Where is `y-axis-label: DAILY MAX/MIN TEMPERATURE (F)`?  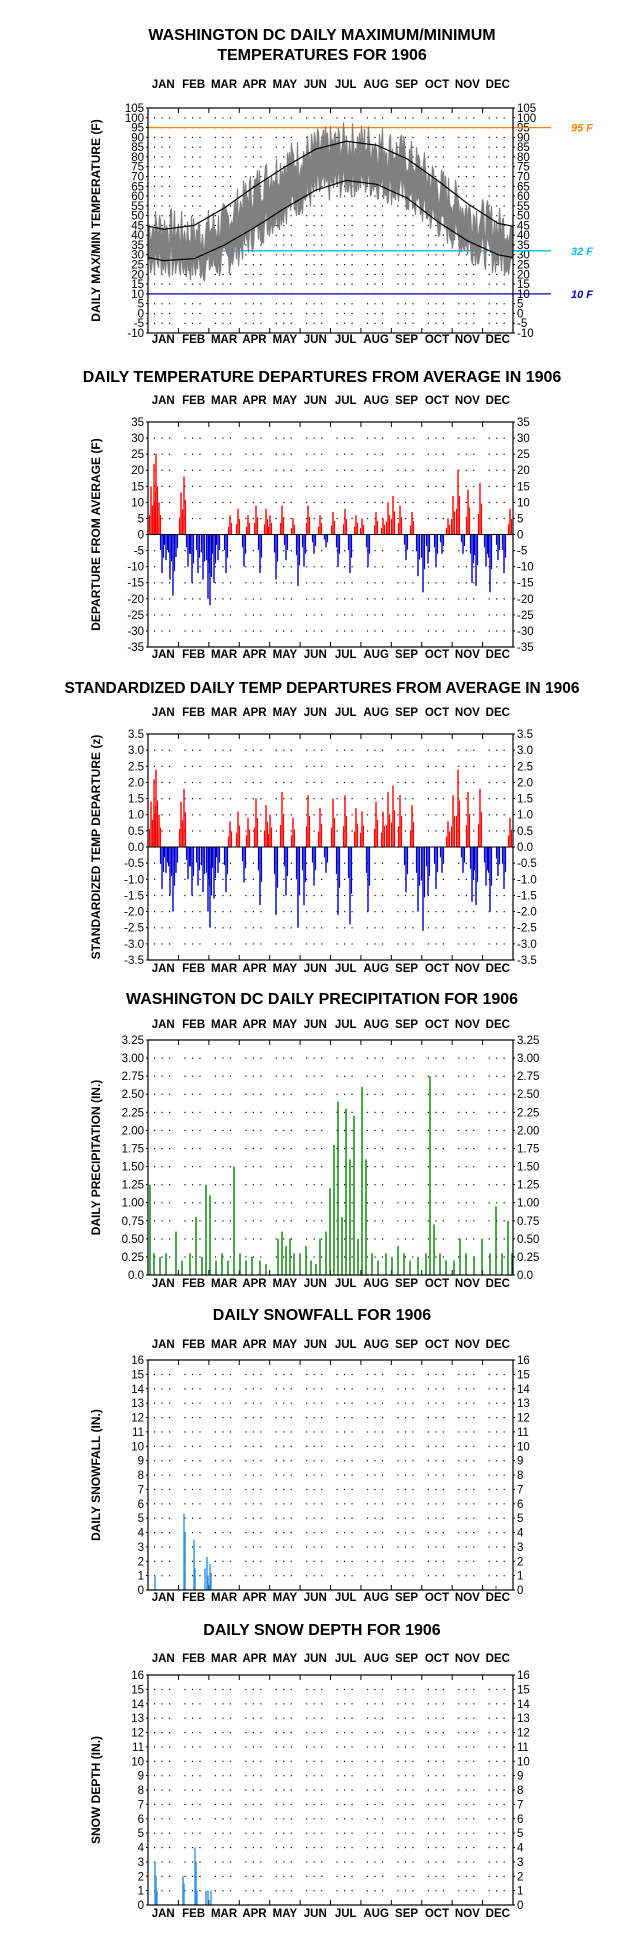 y-axis-label: DAILY MAX/MIN TEMPERATURE (F) is located at coordinates (96, 220).